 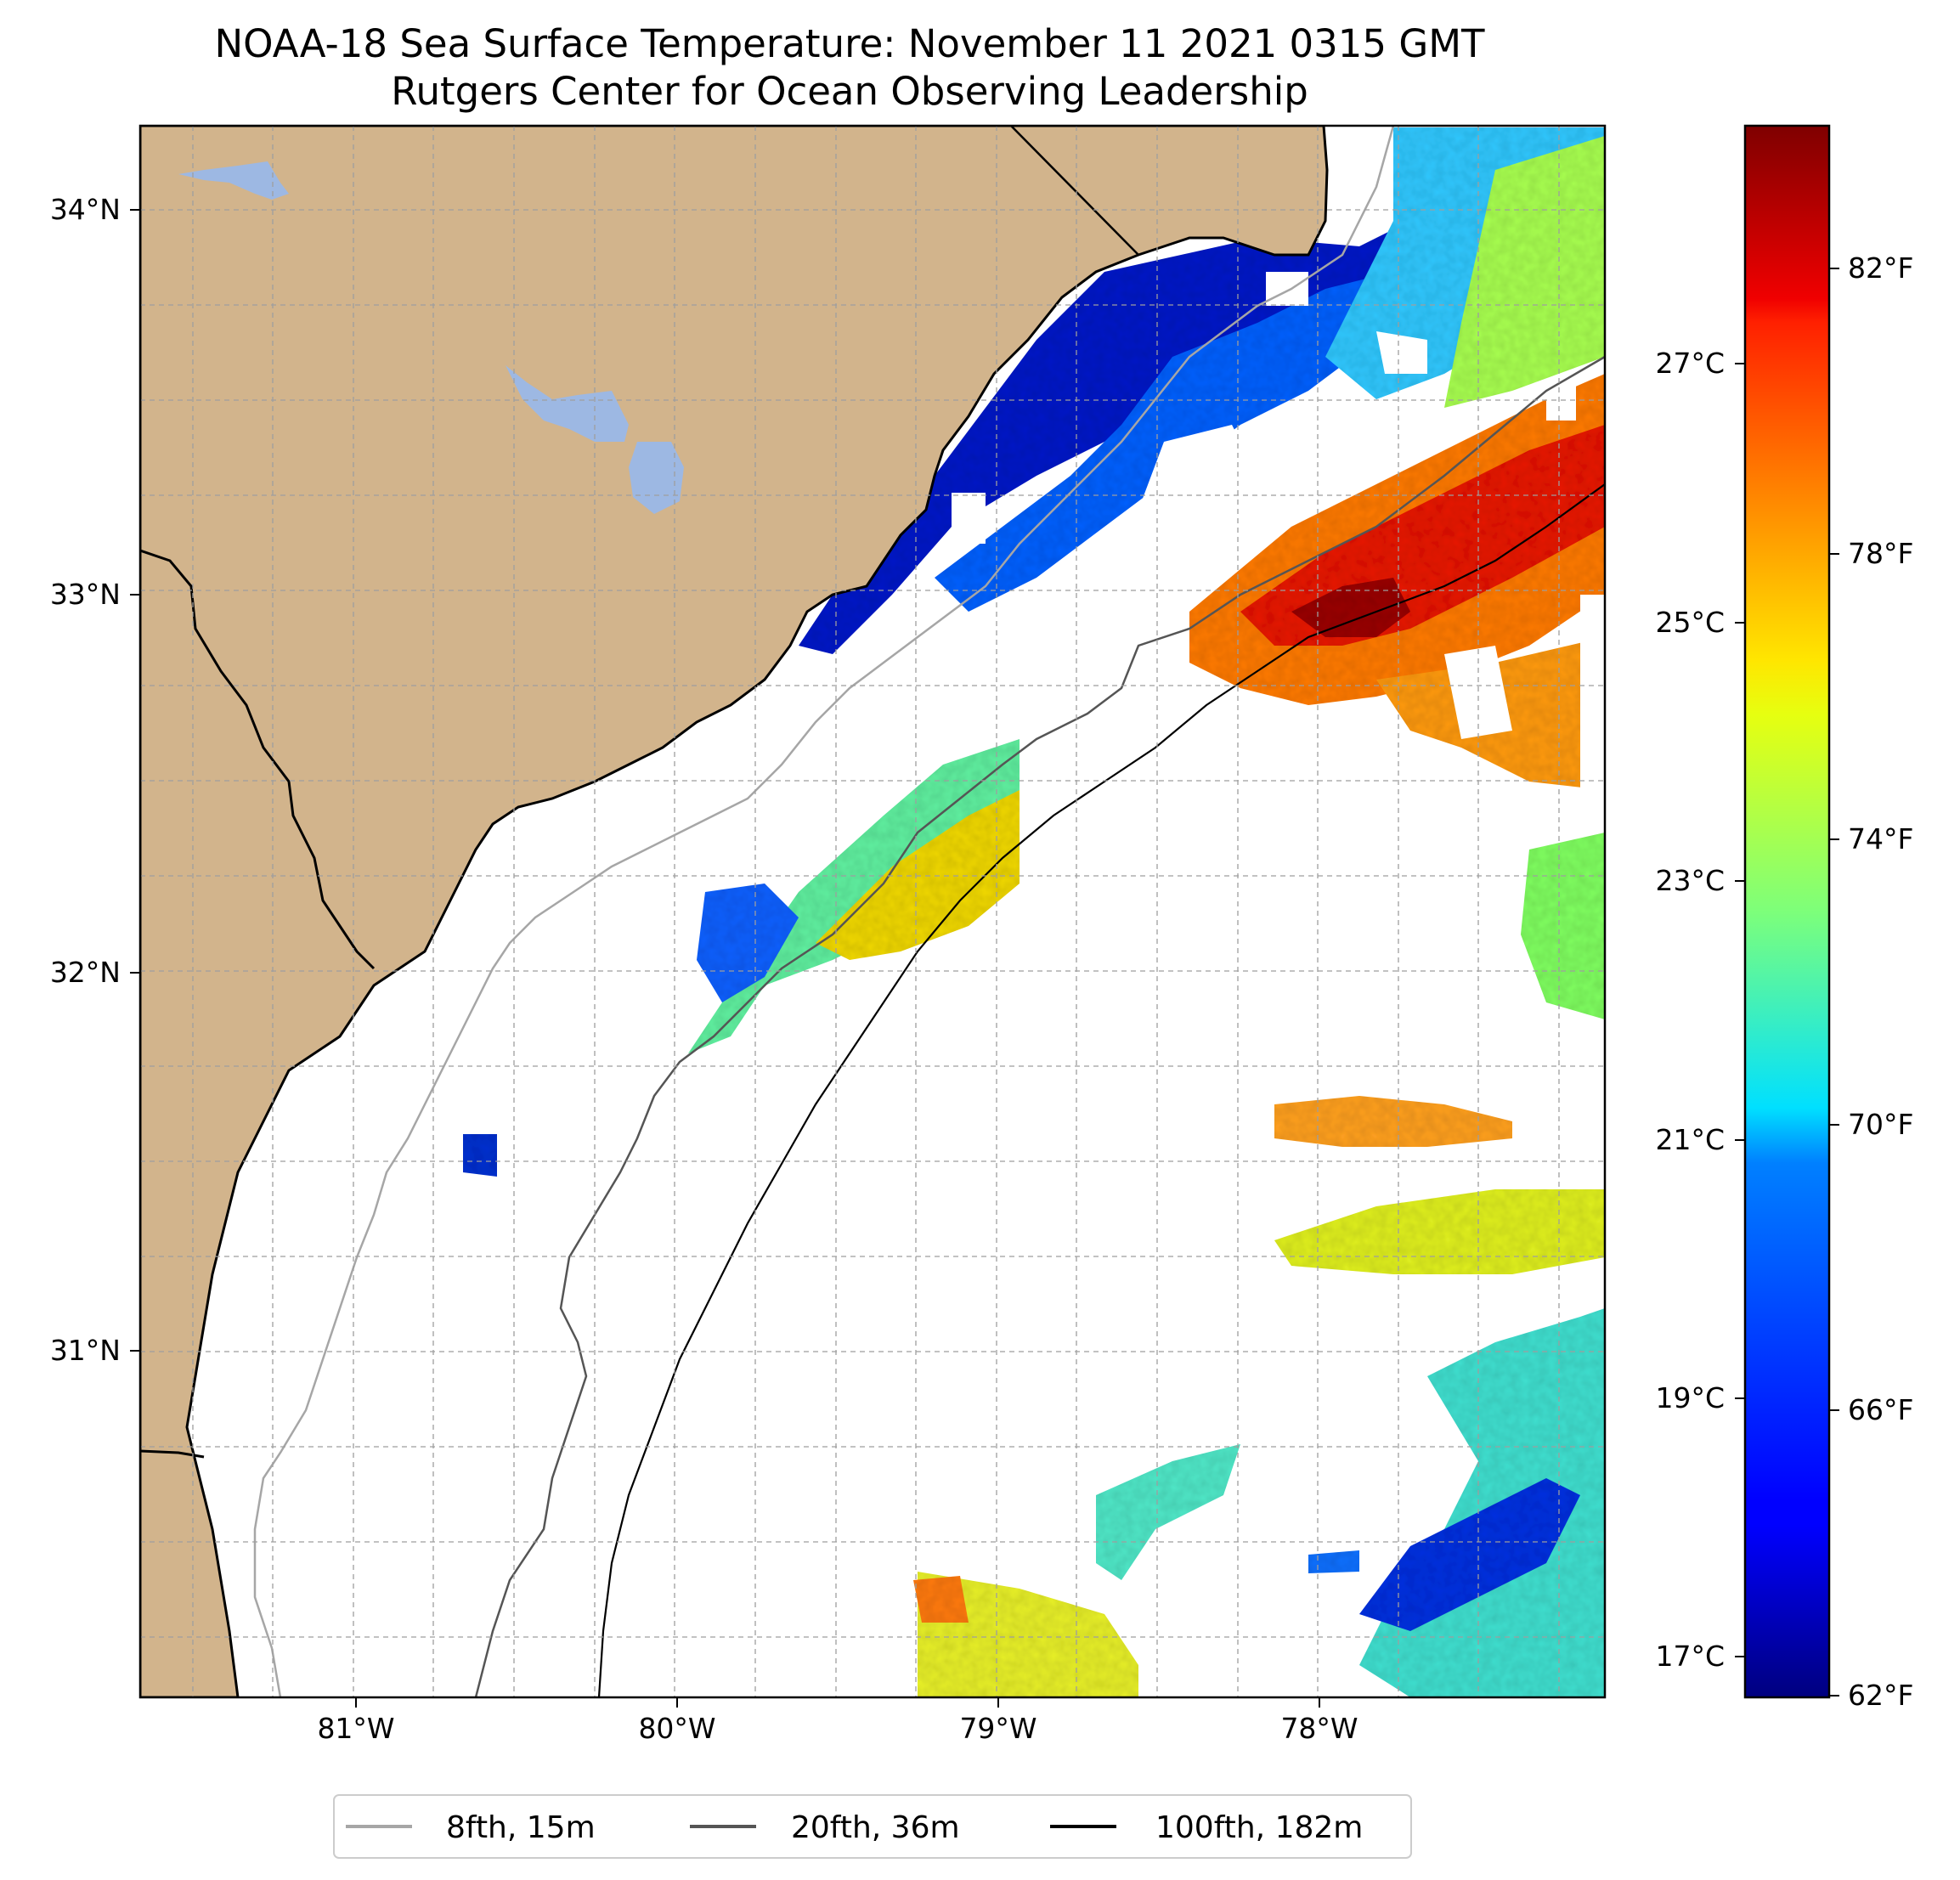 What do you see at coordinates (677, 1729) in the screenshot?
I see `lon-tick-80w: 80°W` at bounding box center [677, 1729].